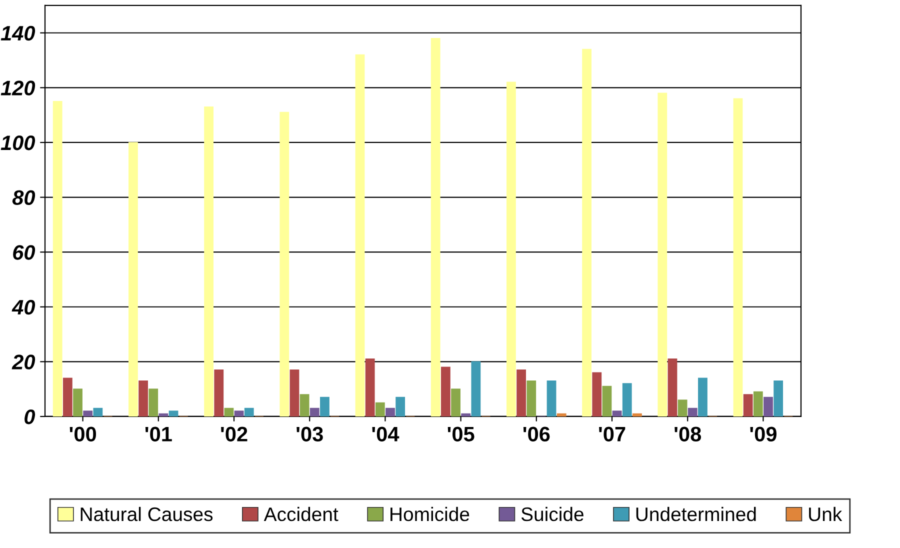 This screenshot has width=900, height=548. Describe the element at coordinates (688, 434) in the screenshot. I see `x-tick-label: '08` at that location.